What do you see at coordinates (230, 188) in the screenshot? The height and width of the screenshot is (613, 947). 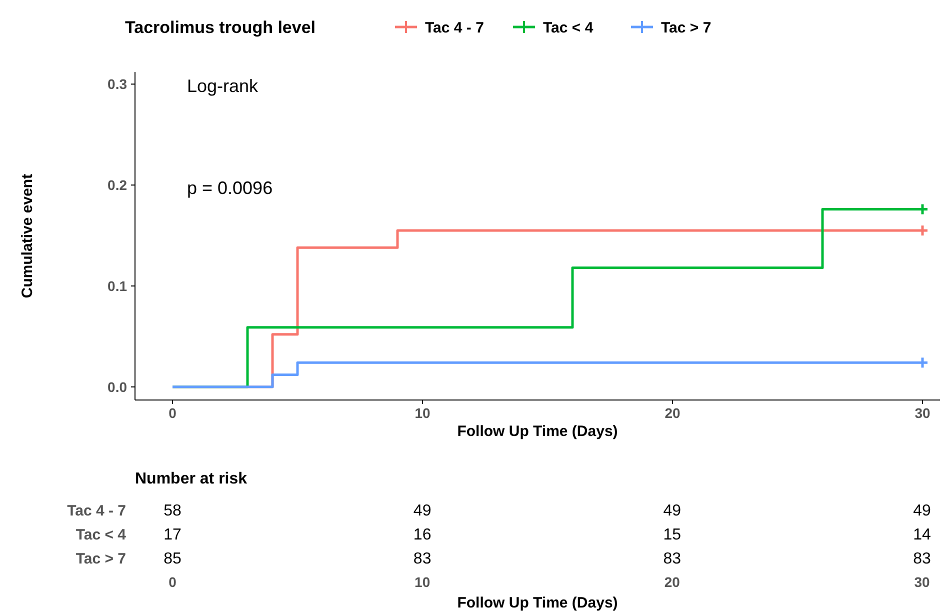 I see `annotation: p = 0.0096` at bounding box center [230, 188].